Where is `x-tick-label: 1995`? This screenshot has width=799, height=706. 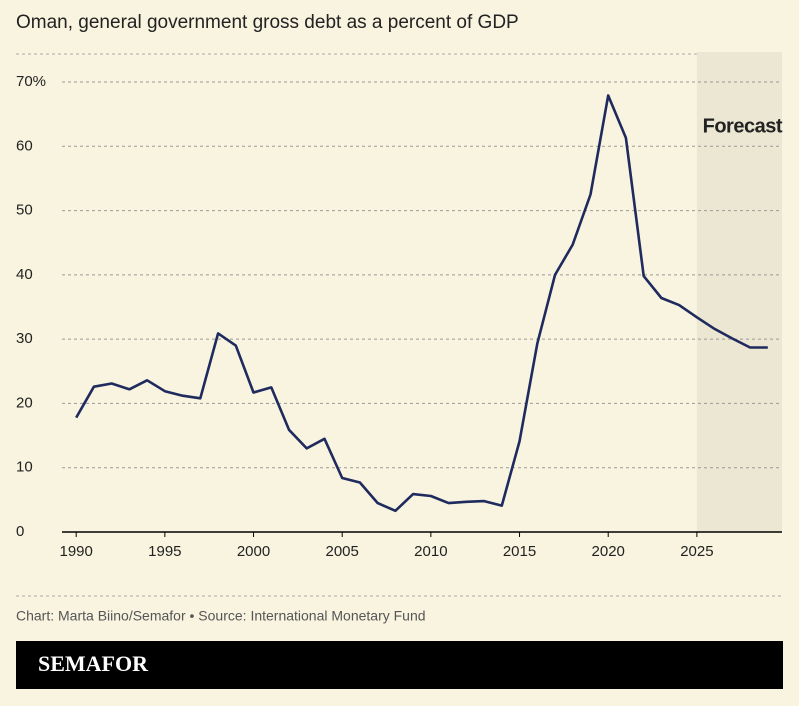 x-tick-label: 1995 is located at coordinates (164, 551).